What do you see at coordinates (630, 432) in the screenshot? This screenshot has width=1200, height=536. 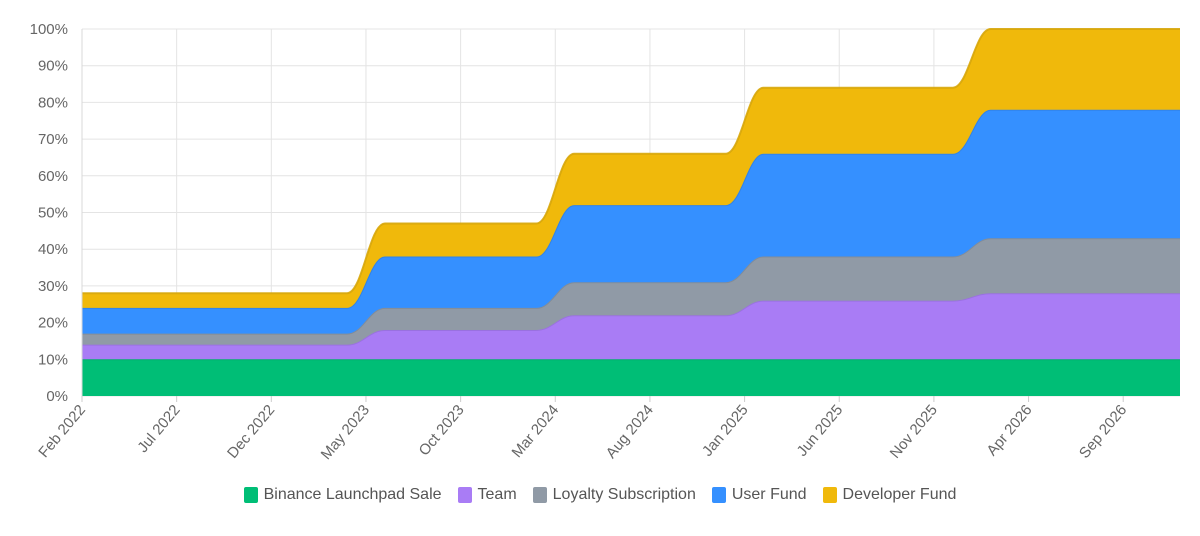 I see `x-tick-label: Aug 2024` at bounding box center [630, 432].